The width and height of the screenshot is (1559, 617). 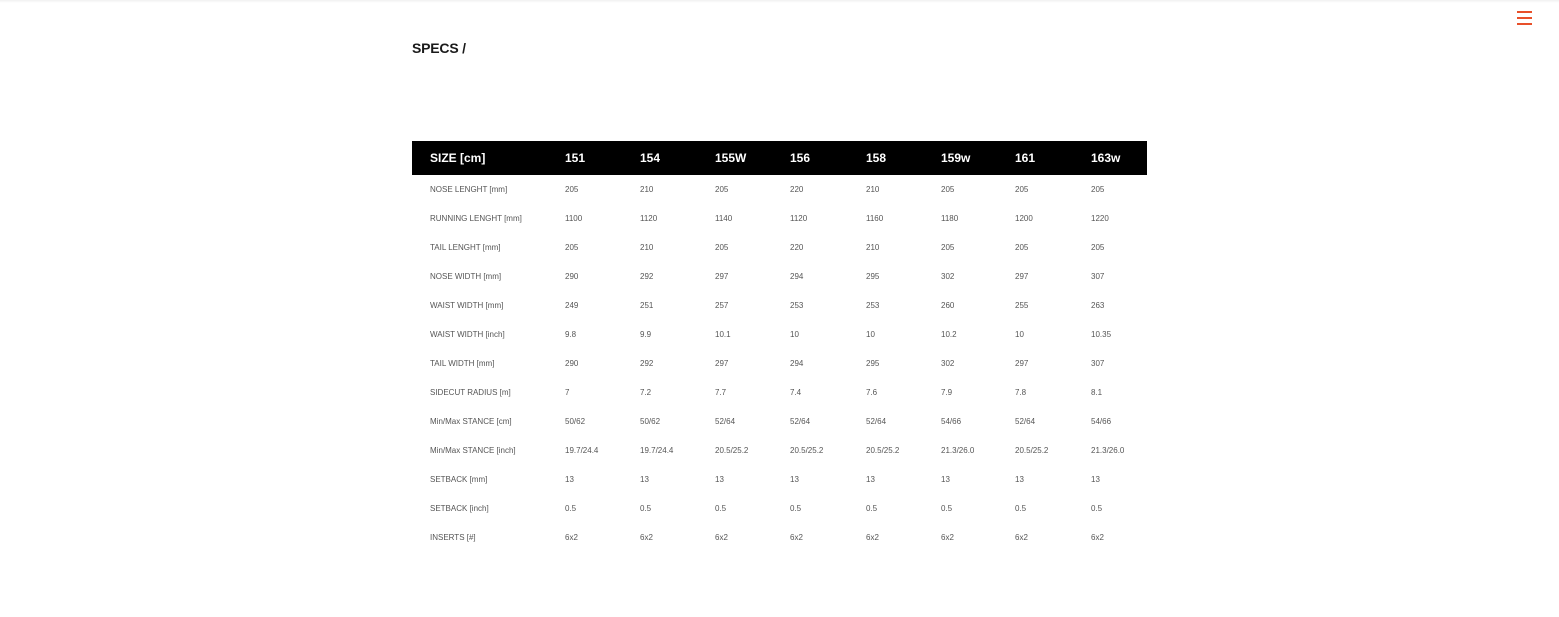 What do you see at coordinates (647, 363) in the screenshot?
I see `table-cell: 292` at bounding box center [647, 363].